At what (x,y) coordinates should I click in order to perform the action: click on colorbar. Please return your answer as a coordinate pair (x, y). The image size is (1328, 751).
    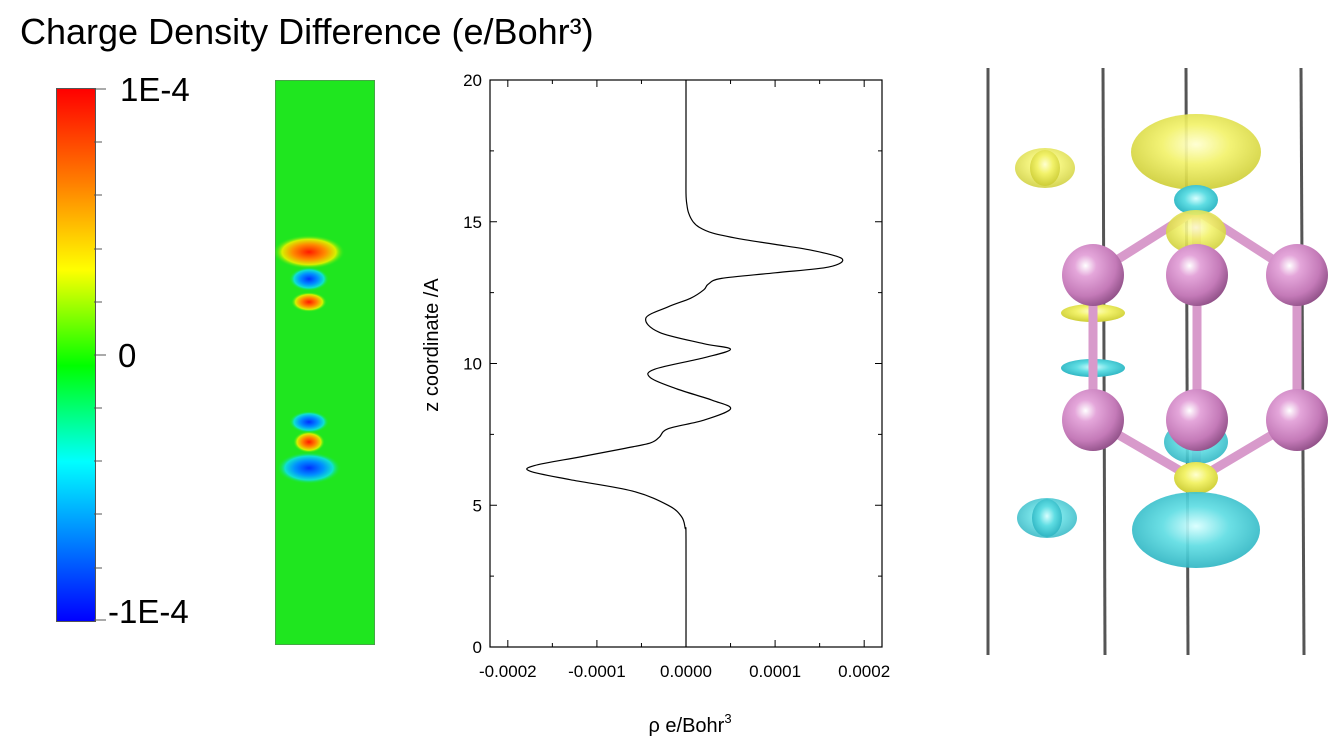
    Looking at the image, I should click on (76, 355).